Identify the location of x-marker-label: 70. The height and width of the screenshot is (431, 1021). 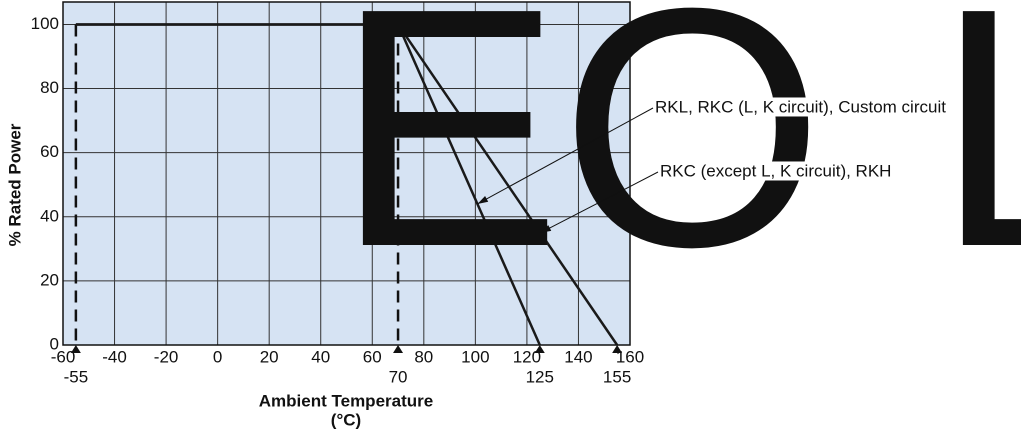
(398, 376).